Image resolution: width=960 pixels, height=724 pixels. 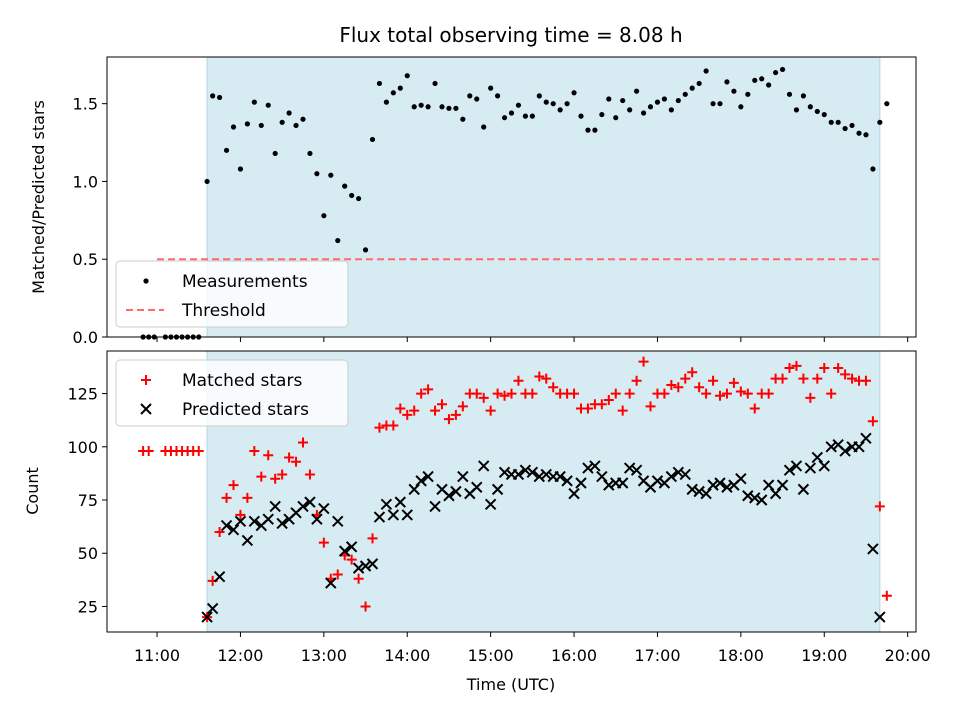 What do you see at coordinates (82, 447) in the screenshot?
I see `y-tick-label: 100` at bounding box center [82, 447].